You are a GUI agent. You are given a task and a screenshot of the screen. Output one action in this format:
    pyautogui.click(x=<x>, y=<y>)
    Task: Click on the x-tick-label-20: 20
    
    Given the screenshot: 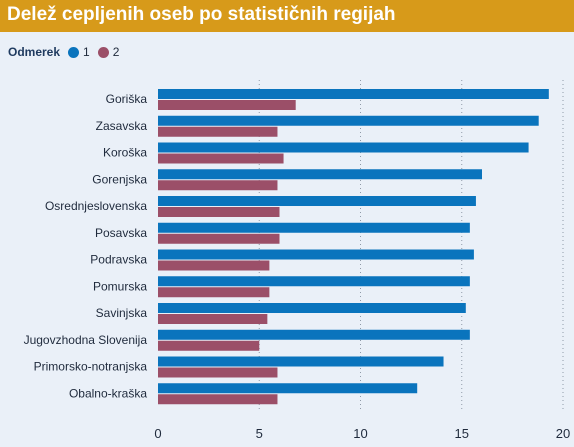 What is the action you would take?
    pyautogui.click(x=563, y=433)
    